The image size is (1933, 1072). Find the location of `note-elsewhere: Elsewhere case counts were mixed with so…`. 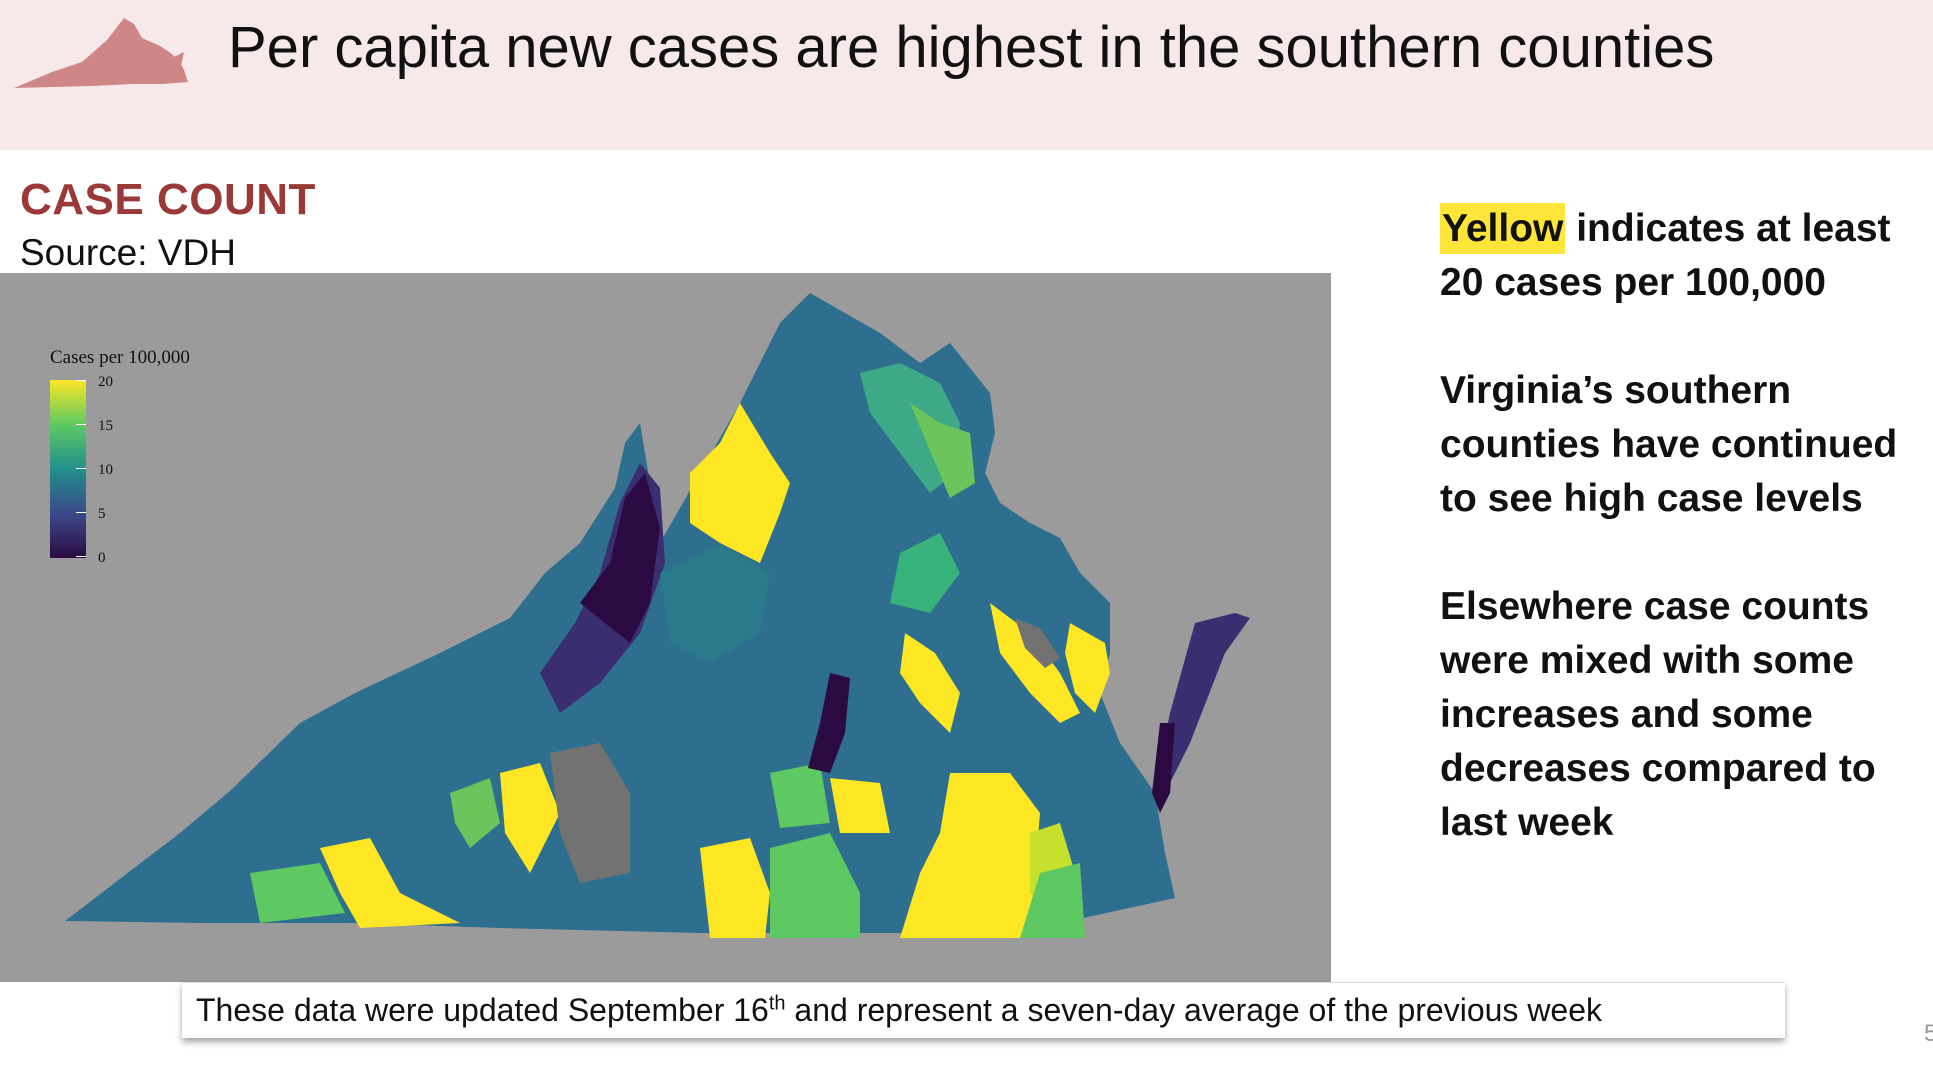

note-elsewhere: Elsewhere case counts were mixed with so… is located at coordinates (1658, 714).